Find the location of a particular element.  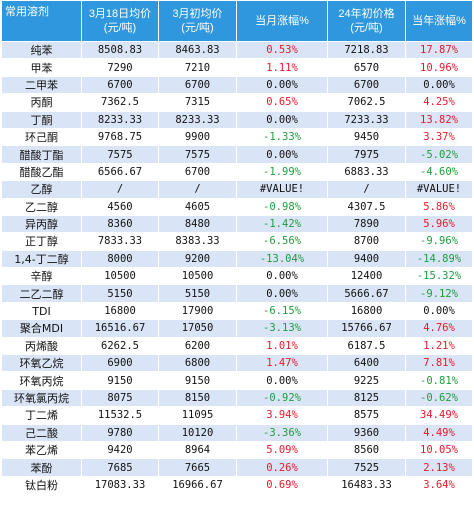

month-change-cell: -3.36% is located at coordinates (282, 432).